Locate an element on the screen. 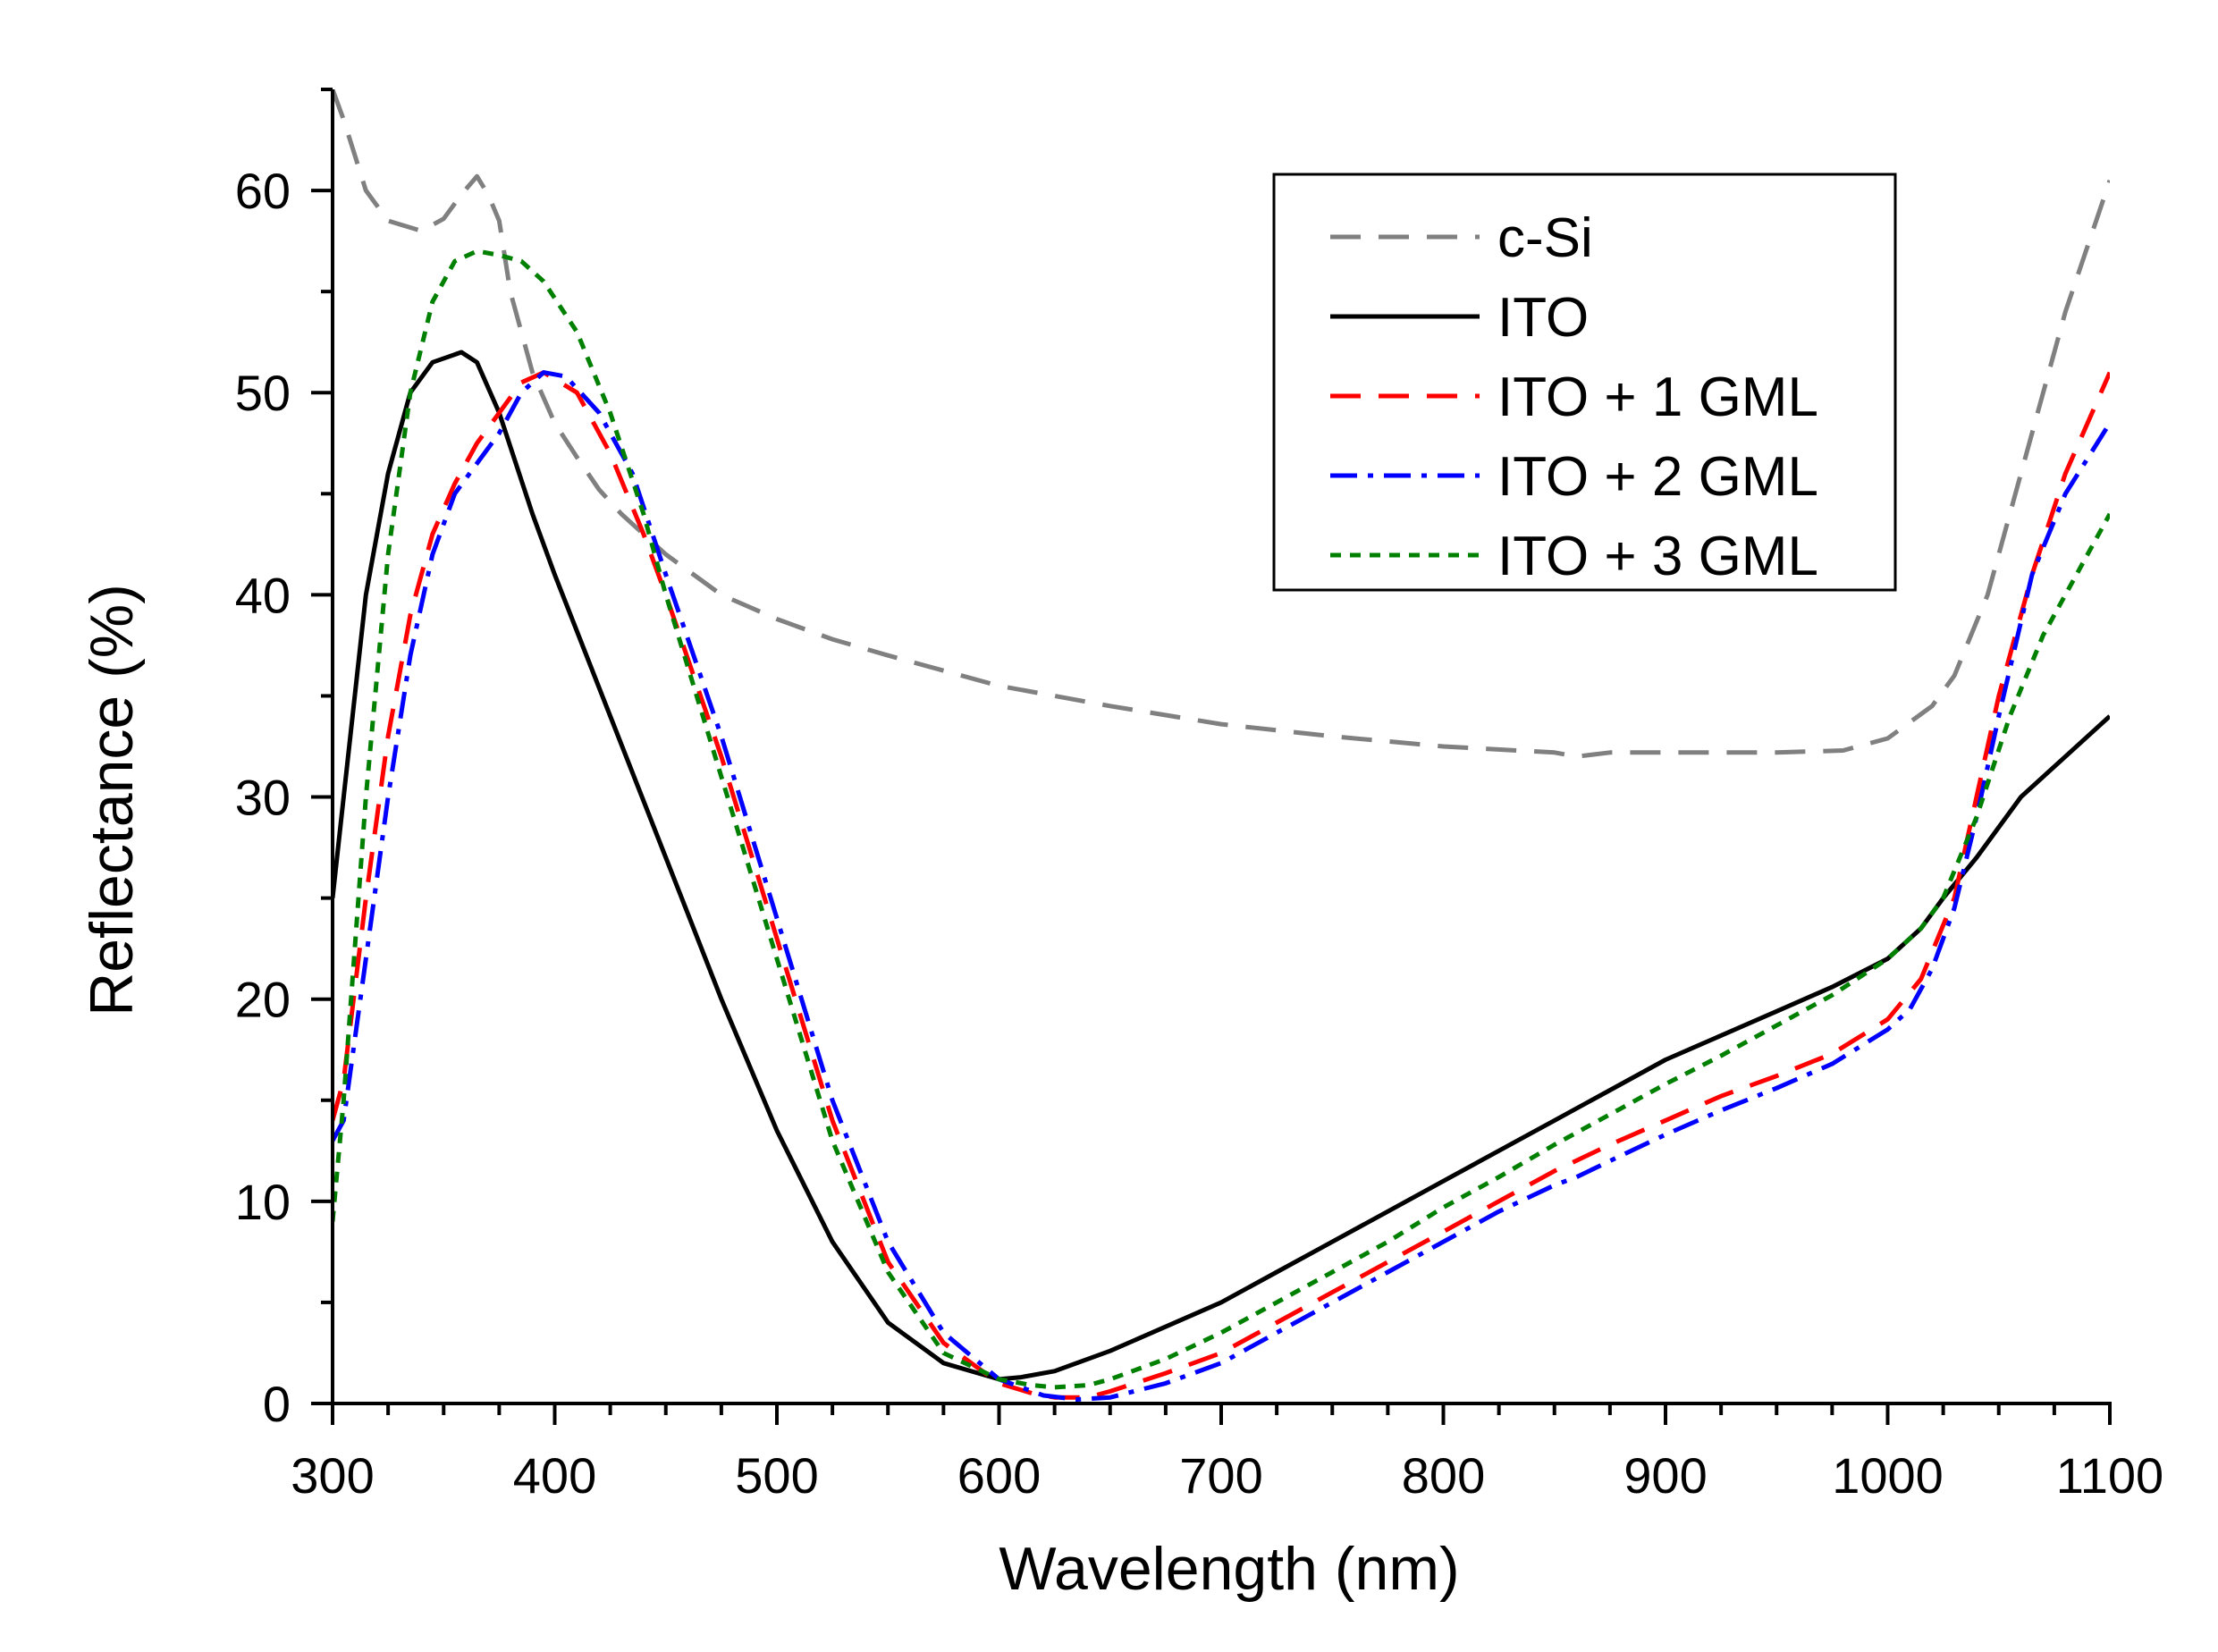 This screenshot has width=2218, height=1652. x-axis-label: Wavelength (nm) is located at coordinates (1229, 1569).